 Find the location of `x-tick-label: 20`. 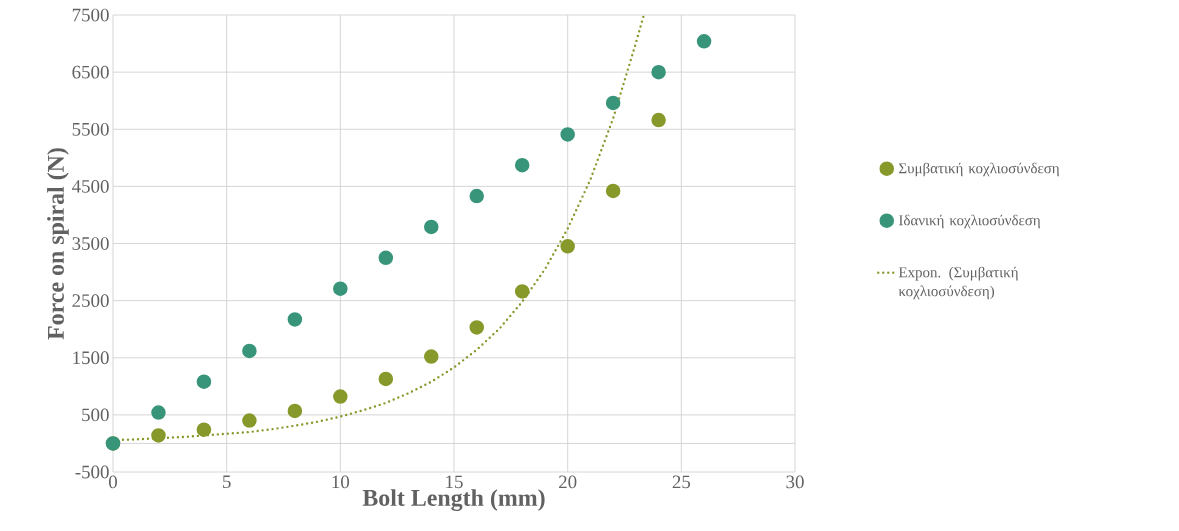

x-tick-label: 20 is located at coordinates (568, 482).